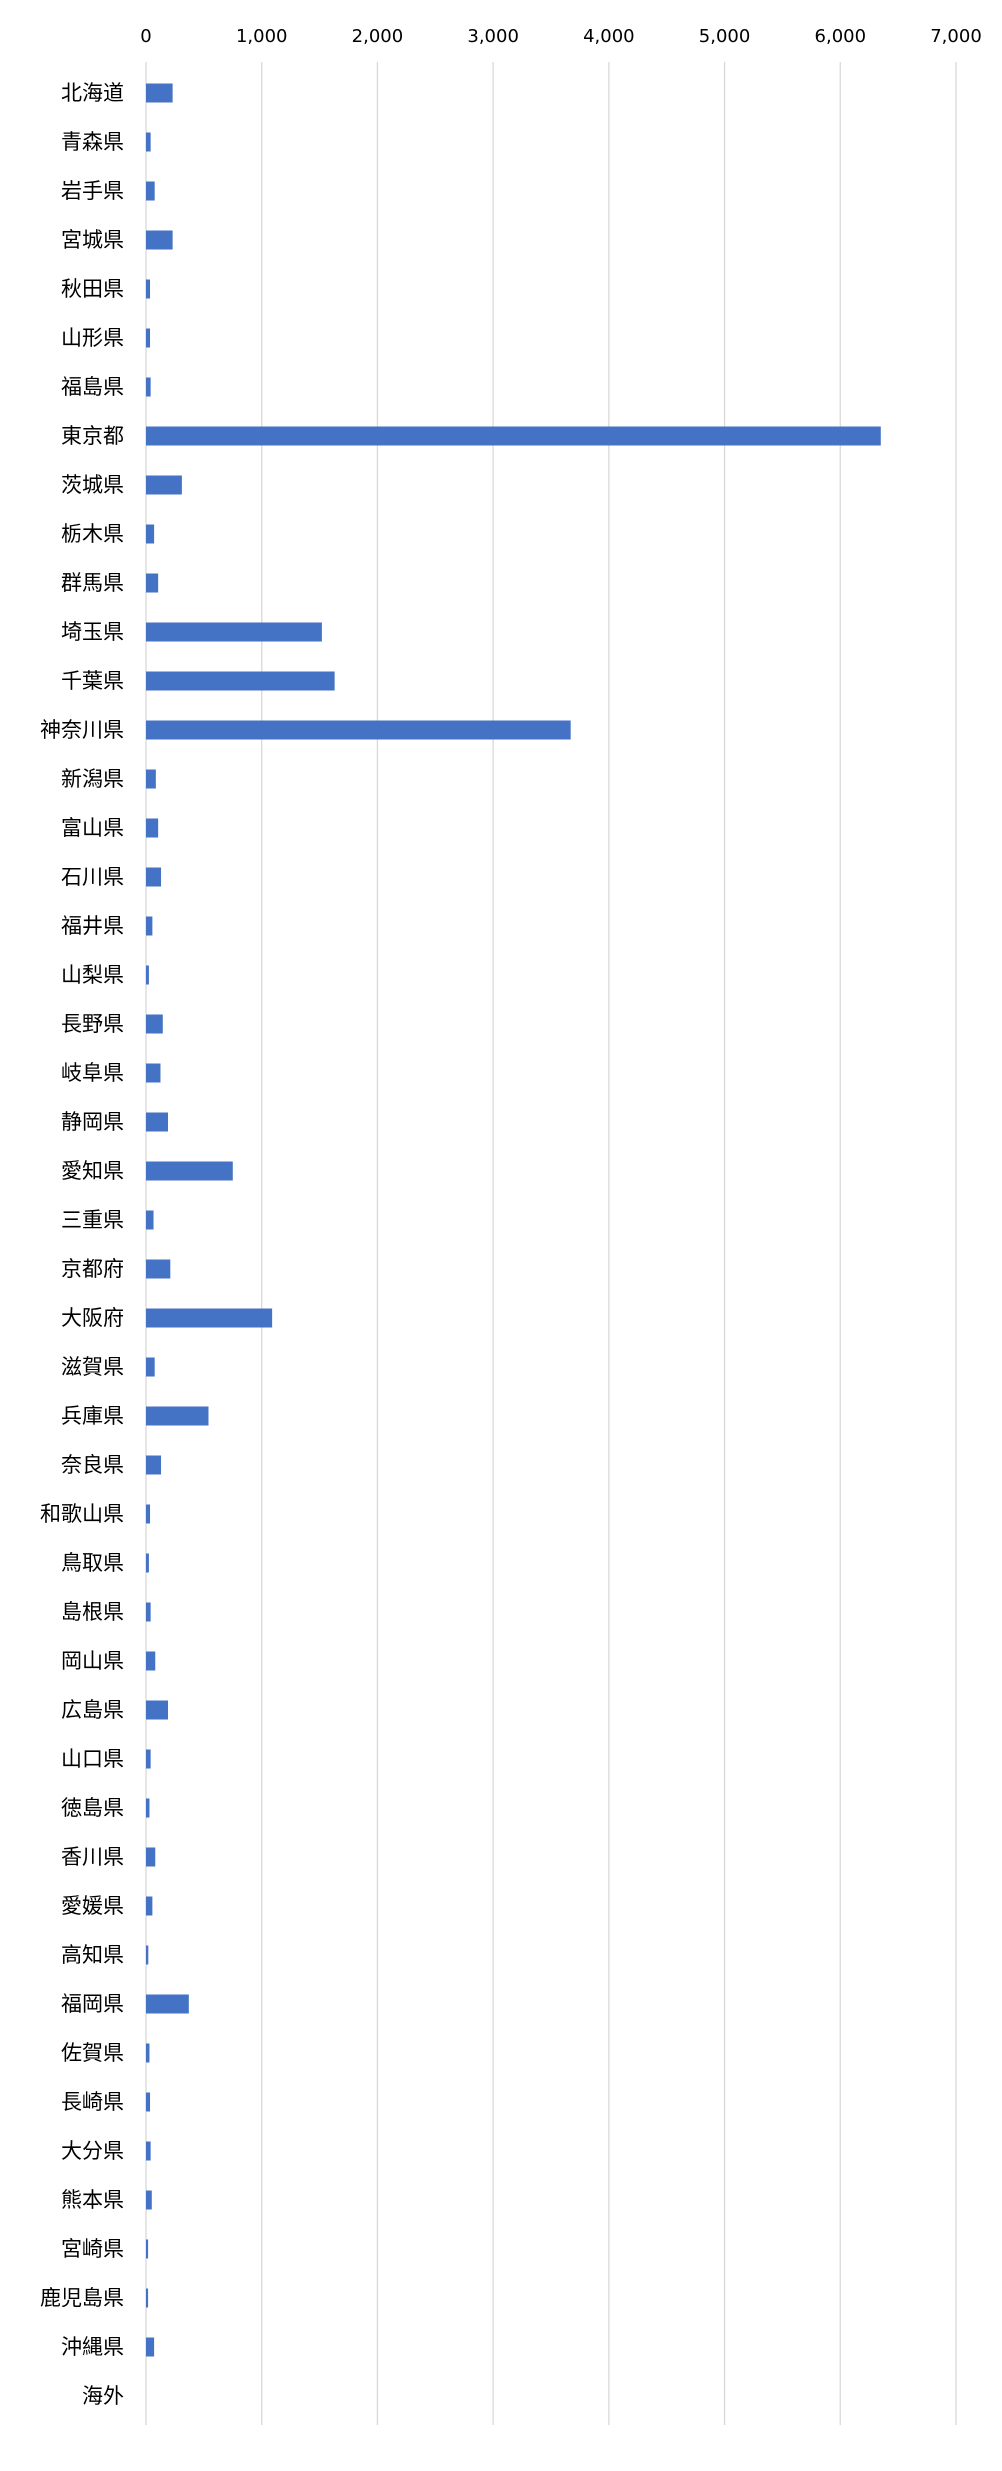 This screenshot has height=2471, width=1002. I want to click on category-label: 大阪府, so click(92, 1318).